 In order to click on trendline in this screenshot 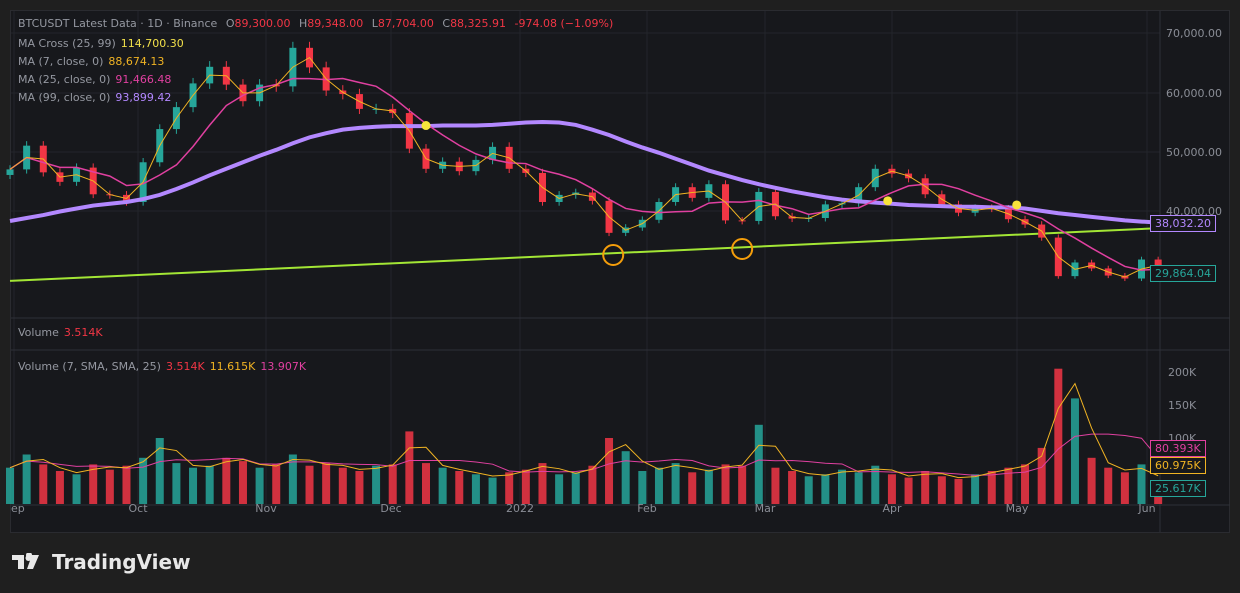, I will do `click(585, 254)`.